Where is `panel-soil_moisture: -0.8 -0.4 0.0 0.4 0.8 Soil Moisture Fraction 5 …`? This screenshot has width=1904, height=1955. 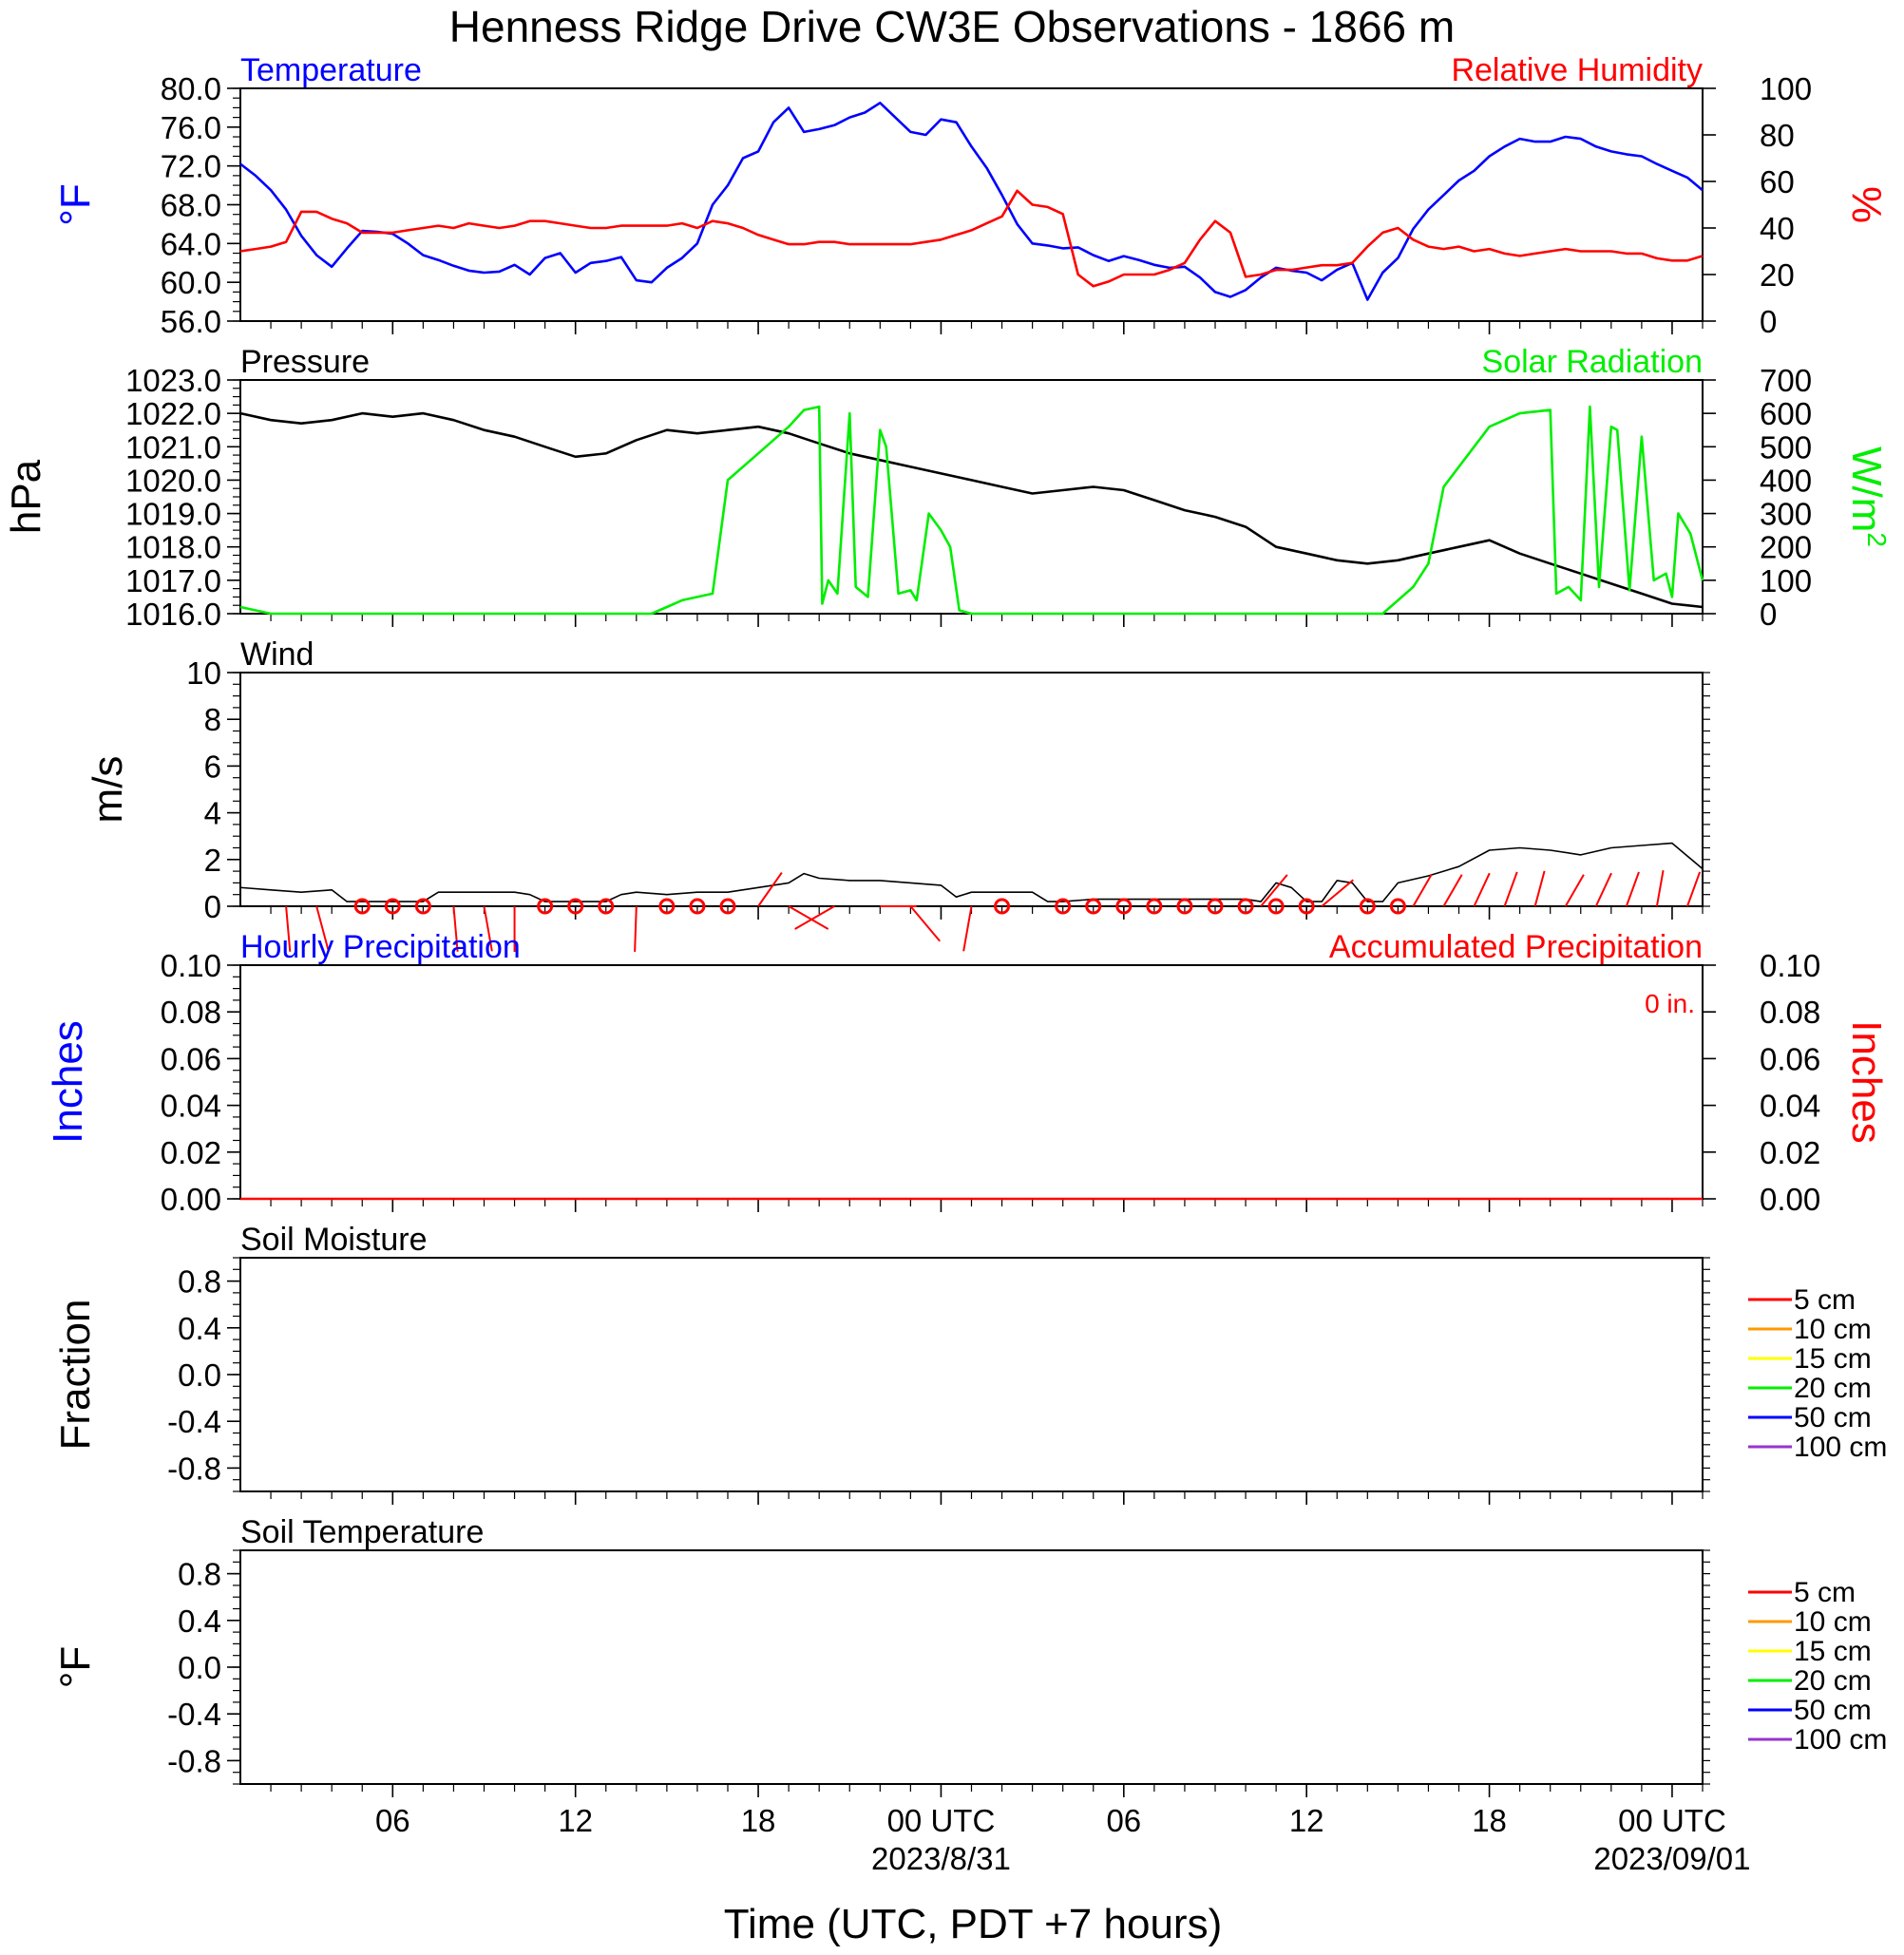 panel-soil_moisture: -0.8 -0.4 0.0 0.4 0.8 Soil Moisture Fraction 5 … is located at coordinates (970, 1363).